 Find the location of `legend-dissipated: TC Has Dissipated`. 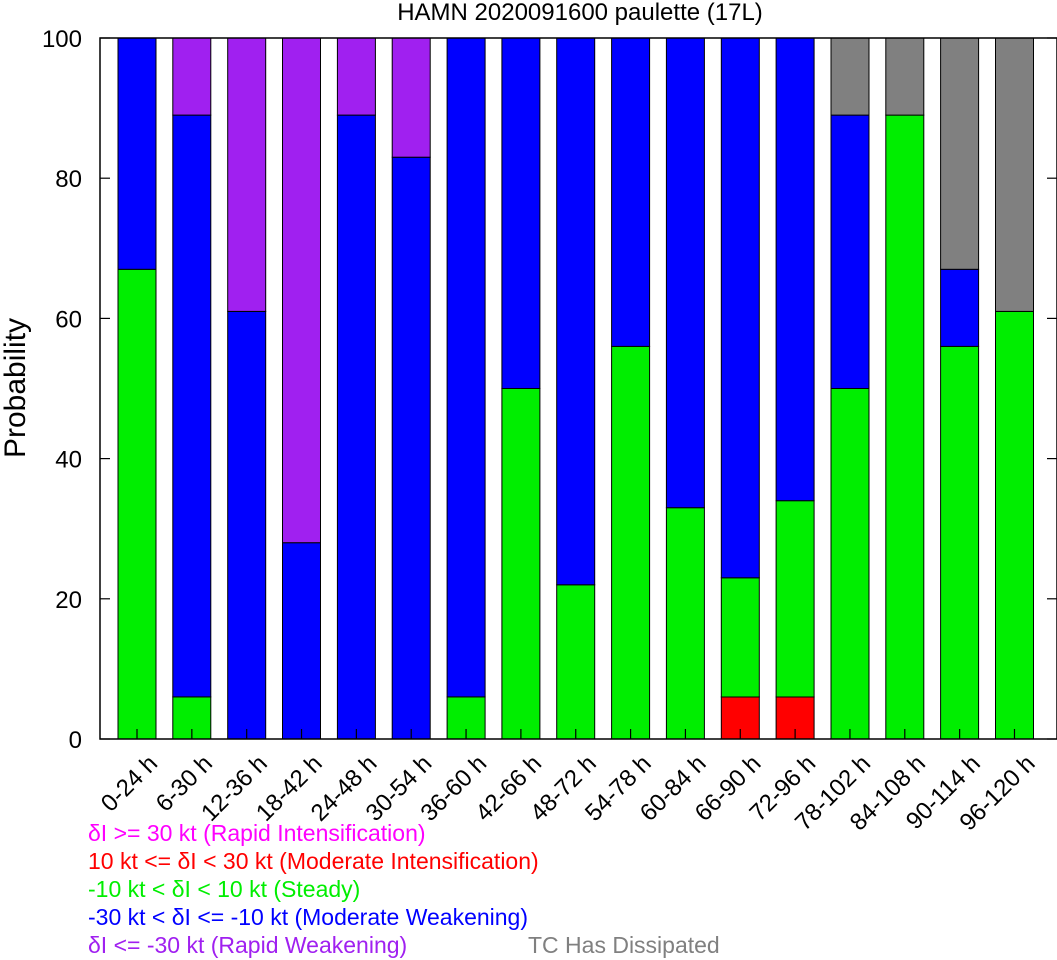

legend-dissipated: TC Has Dissipated is located at coordinates (624, 945).